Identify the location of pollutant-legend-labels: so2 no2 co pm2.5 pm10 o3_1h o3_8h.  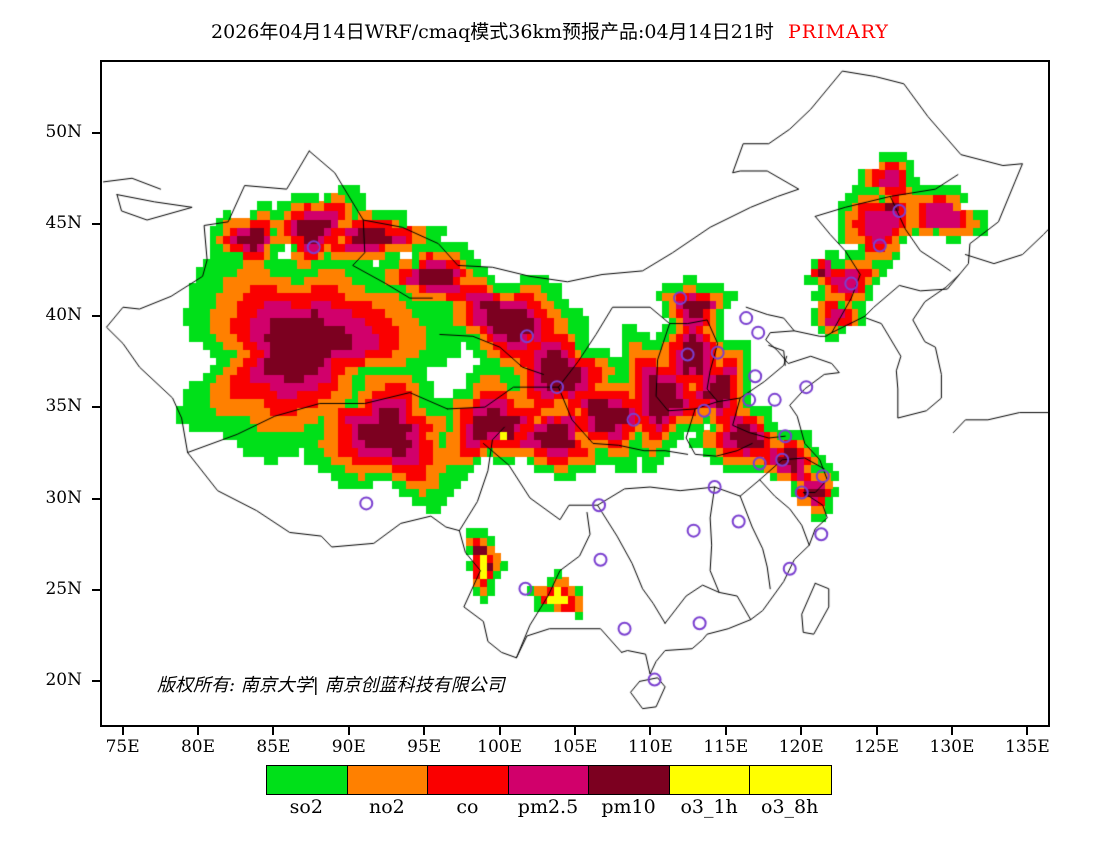
(549, 808).